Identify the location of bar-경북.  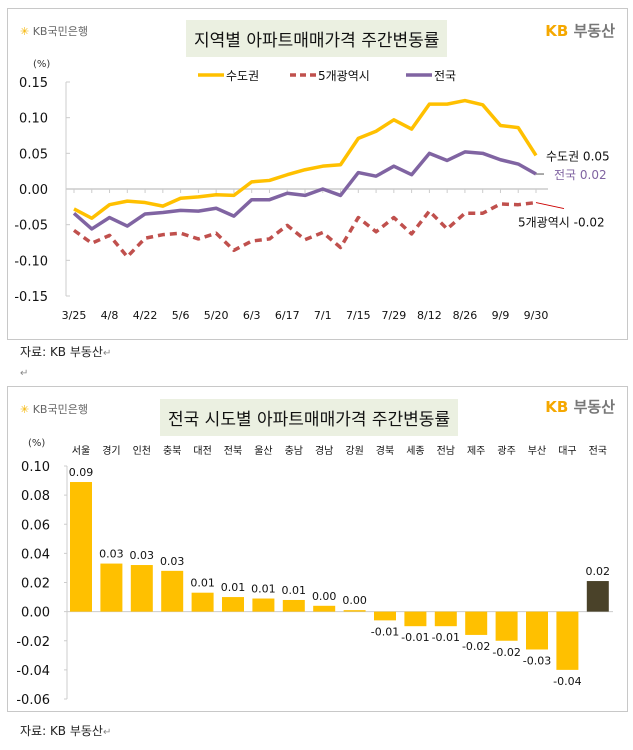
(385, 616).